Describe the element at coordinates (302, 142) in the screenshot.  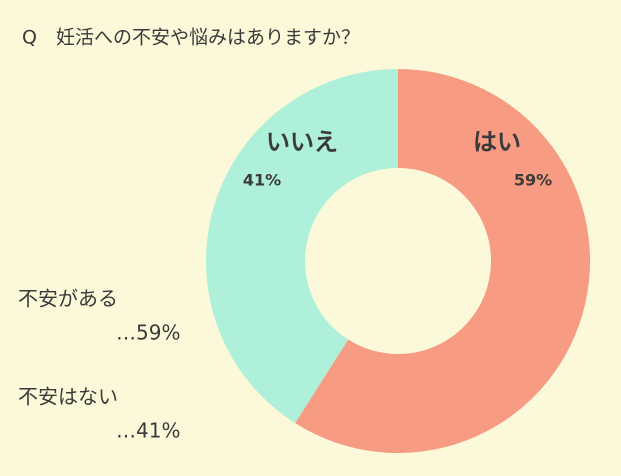
I see `slice-label: いいえ` at that location.